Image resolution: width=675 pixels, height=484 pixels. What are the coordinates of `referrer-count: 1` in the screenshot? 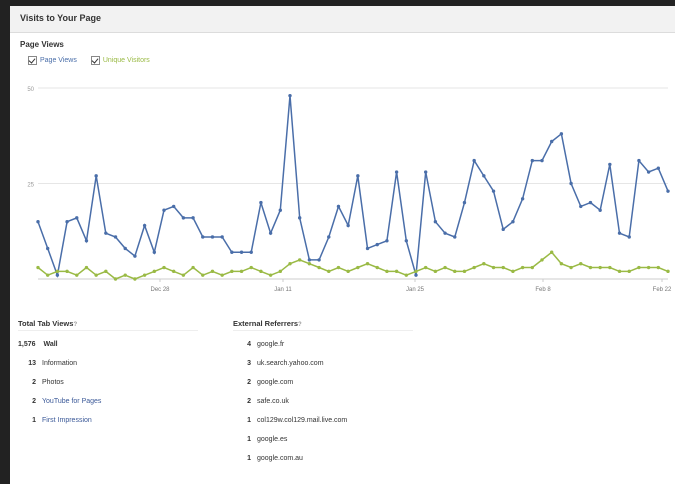 It's located at (249, 439).